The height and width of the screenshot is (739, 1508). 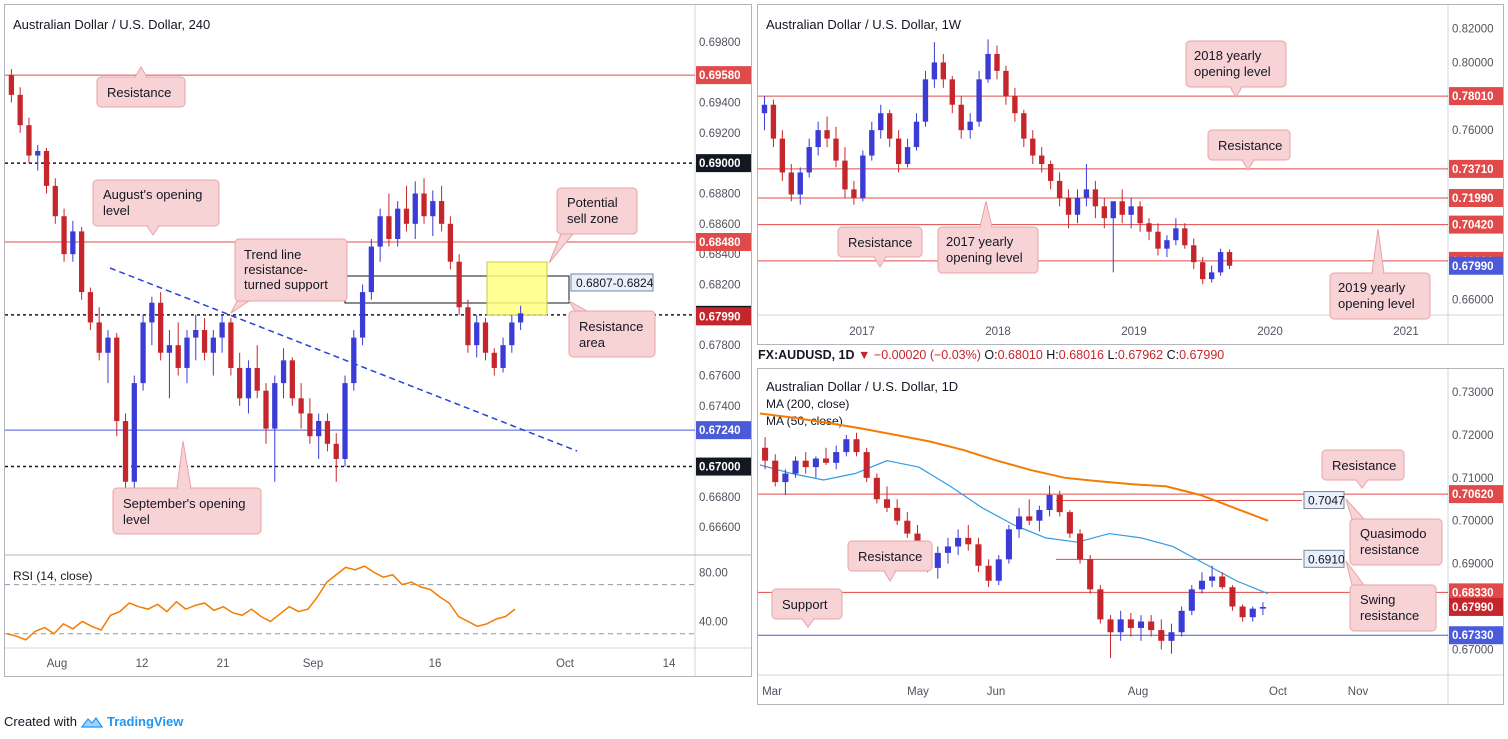 What do you see at coordinates (1014, 527) in the screenshot?
I see `daily-ma50-line` at bounding box center [1014, 527].